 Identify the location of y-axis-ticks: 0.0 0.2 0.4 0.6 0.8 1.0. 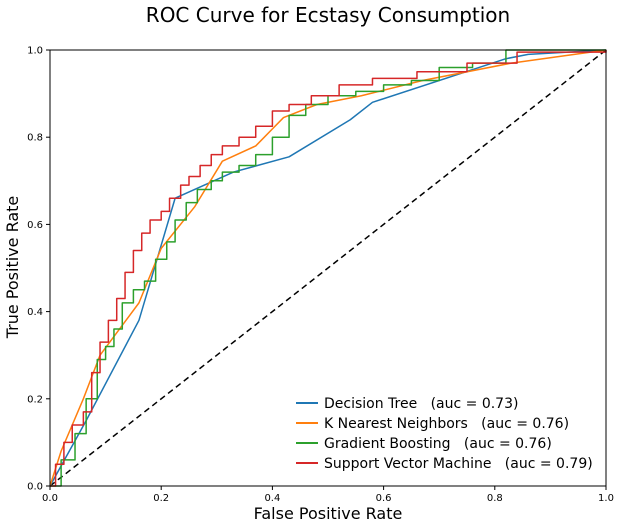
(38, 269).